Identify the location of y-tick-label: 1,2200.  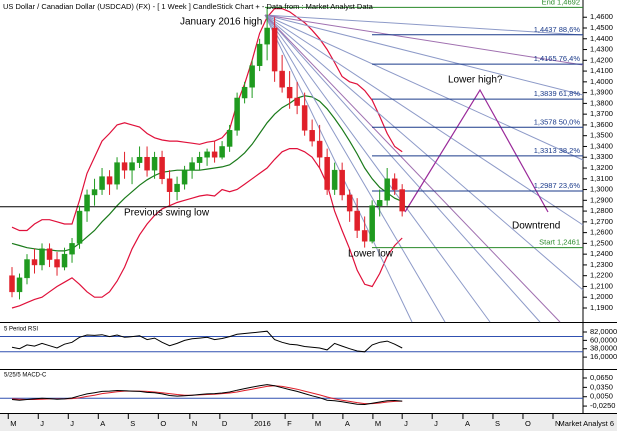
(601, 275).